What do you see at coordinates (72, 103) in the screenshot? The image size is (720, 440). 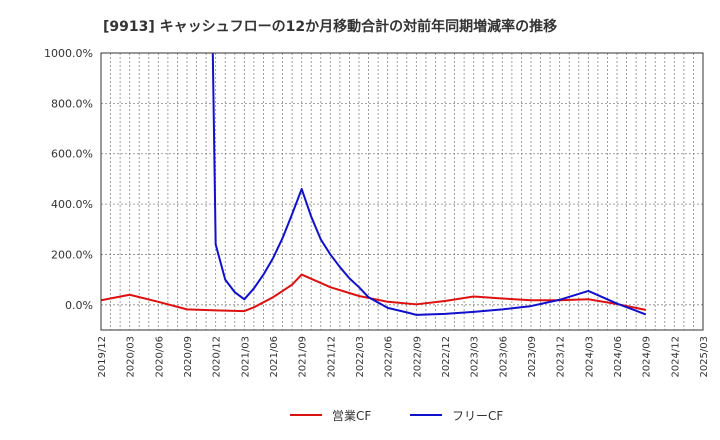 I see `y-tick-label: 800.0%` at bounding box center [72, 103].